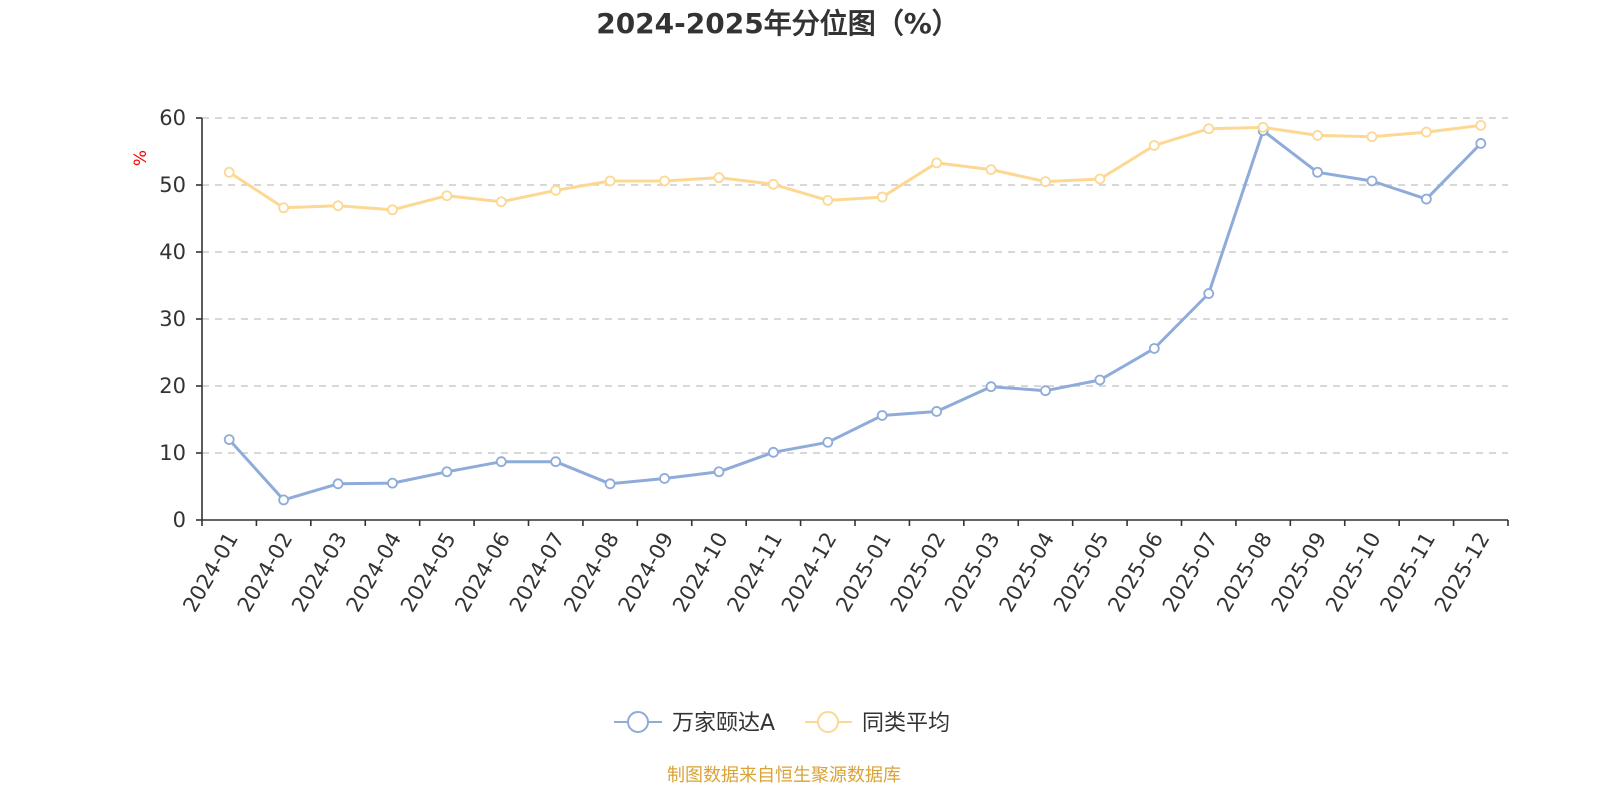 The height and width of the screenshot is (800, 1600). What do you see at coordinates (172, 252) in the screenshot?
I see `y-tick-label: 40` at bounding box center [172, 252].